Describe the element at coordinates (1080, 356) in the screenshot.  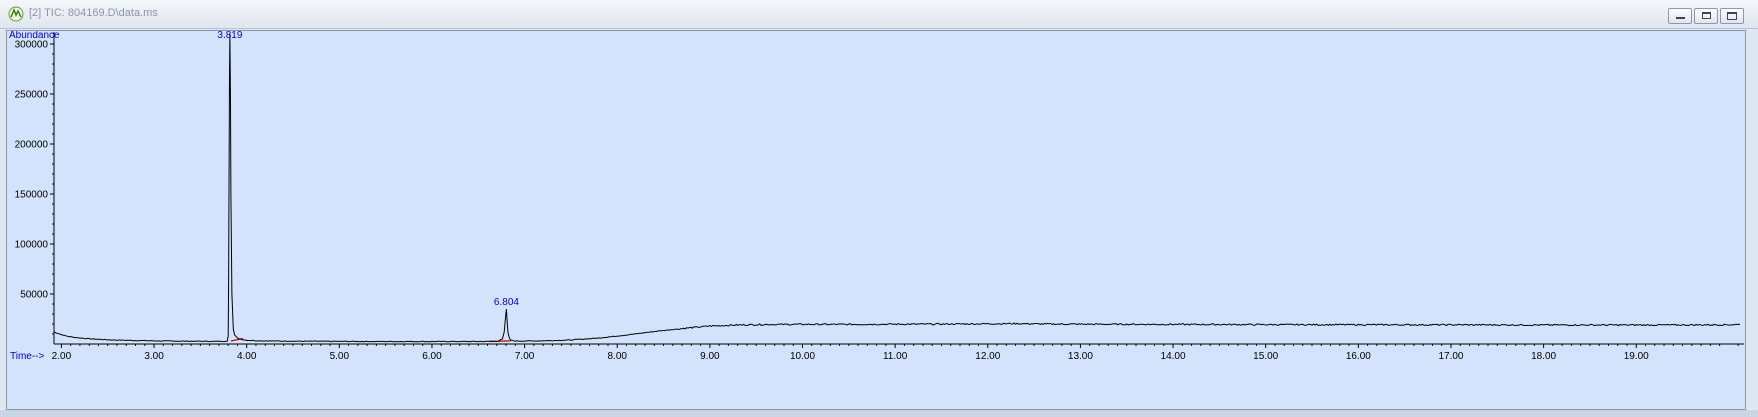
I see `x-tick-label: 13.00` at that location.